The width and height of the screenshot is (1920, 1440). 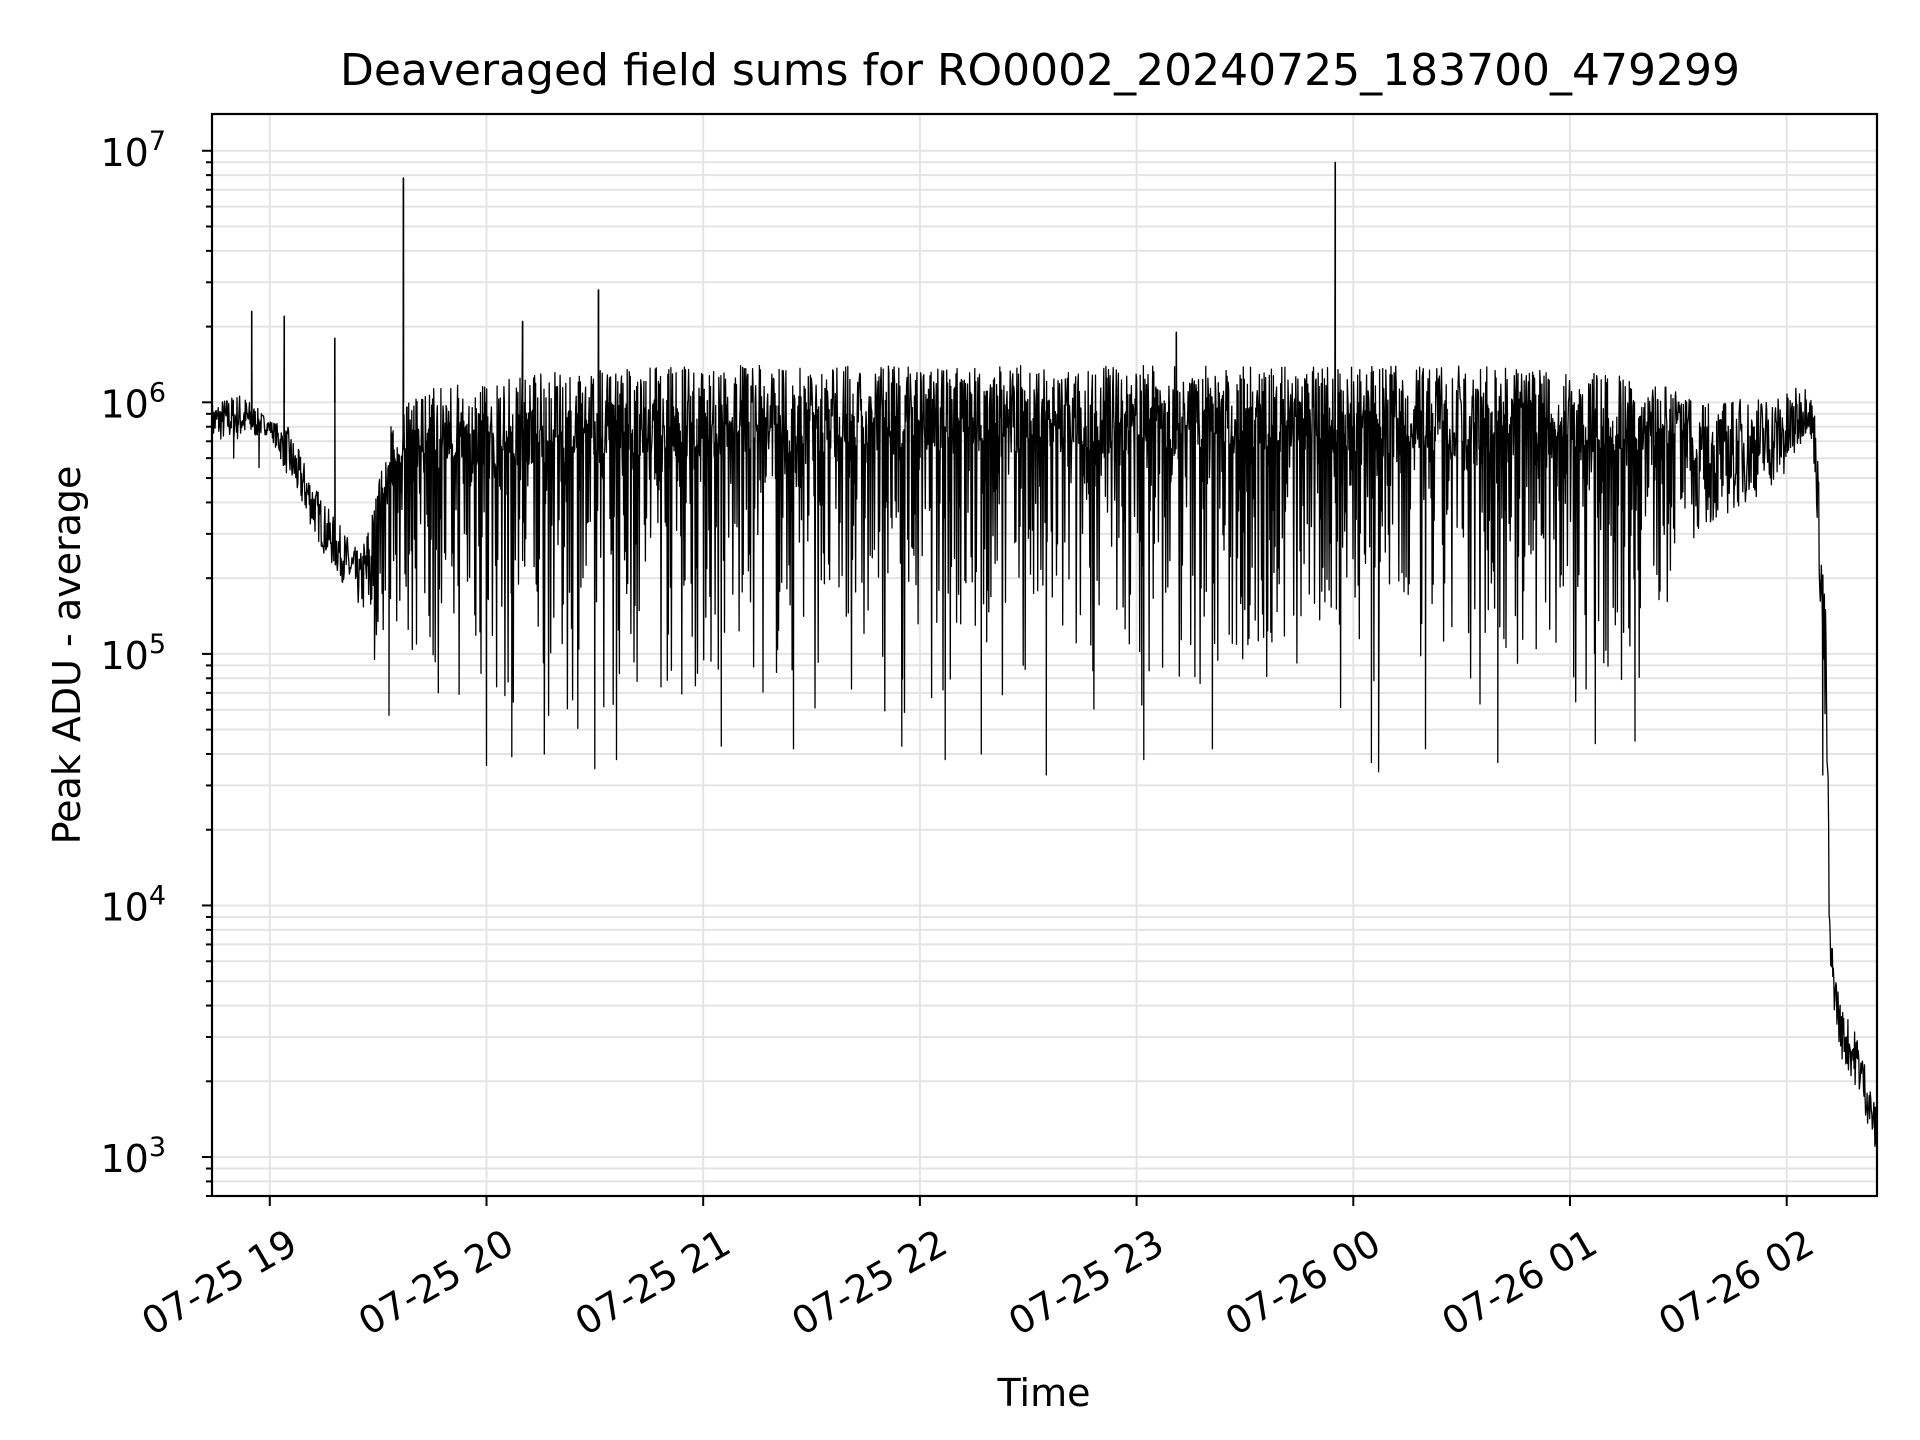 What do you see at coordinates (133, 150) in the screenshot?
I see `y-tick-label: 107` at bounding box center [133, 150].